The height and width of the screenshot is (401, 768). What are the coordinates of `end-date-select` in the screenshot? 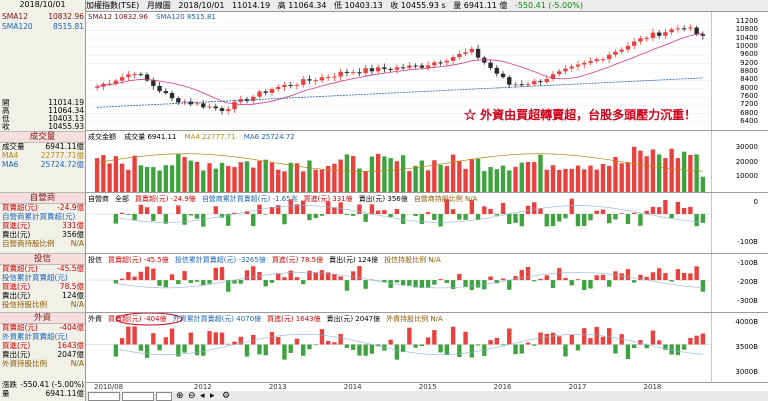 It's located at (138, 396).